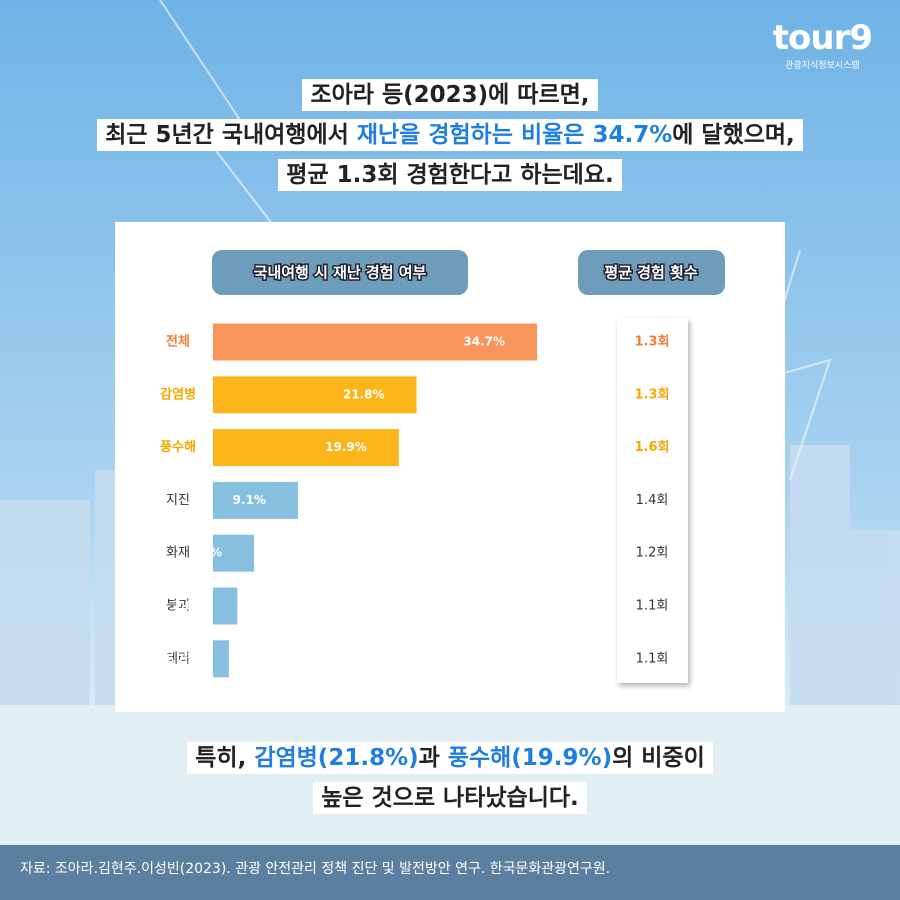 This screenshot has height=900, width=900. What do you see at coordinates (737, 135) in the screenshot?
I see `text-segment: 에 달했으며,` at bounding box center [737, 135].